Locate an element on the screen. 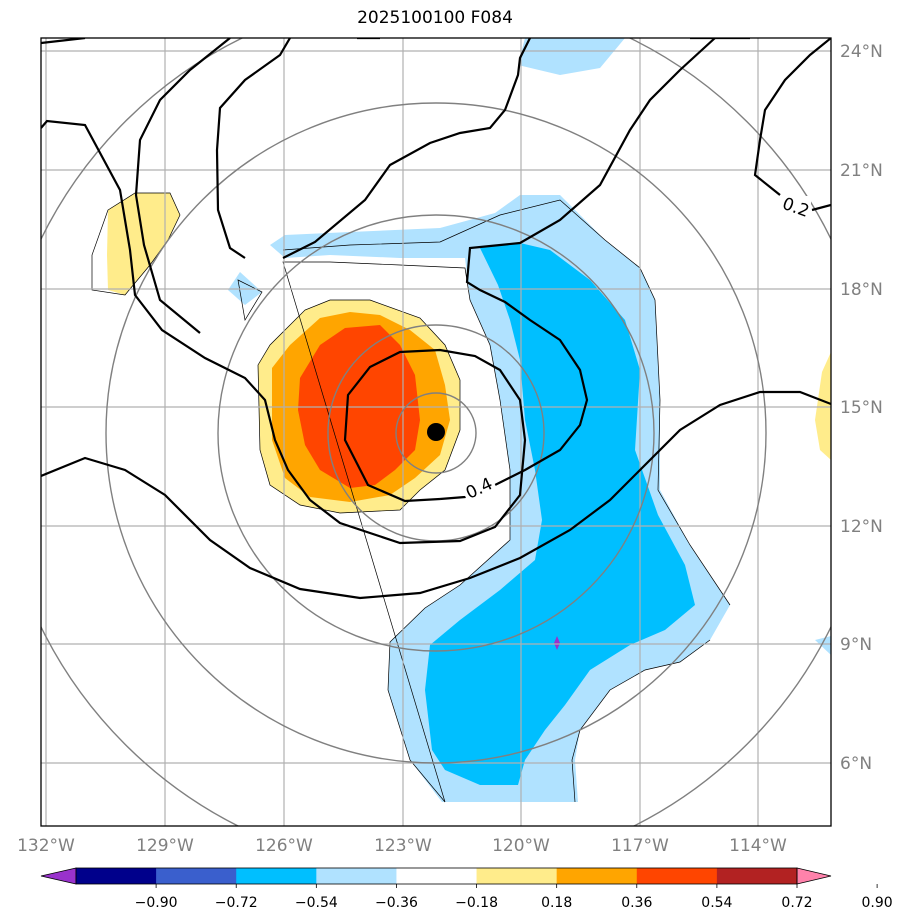 Image resolution: width=902 pixels, height=924 pixels. lat-label: 15°N is located at coordinates (861, 408).